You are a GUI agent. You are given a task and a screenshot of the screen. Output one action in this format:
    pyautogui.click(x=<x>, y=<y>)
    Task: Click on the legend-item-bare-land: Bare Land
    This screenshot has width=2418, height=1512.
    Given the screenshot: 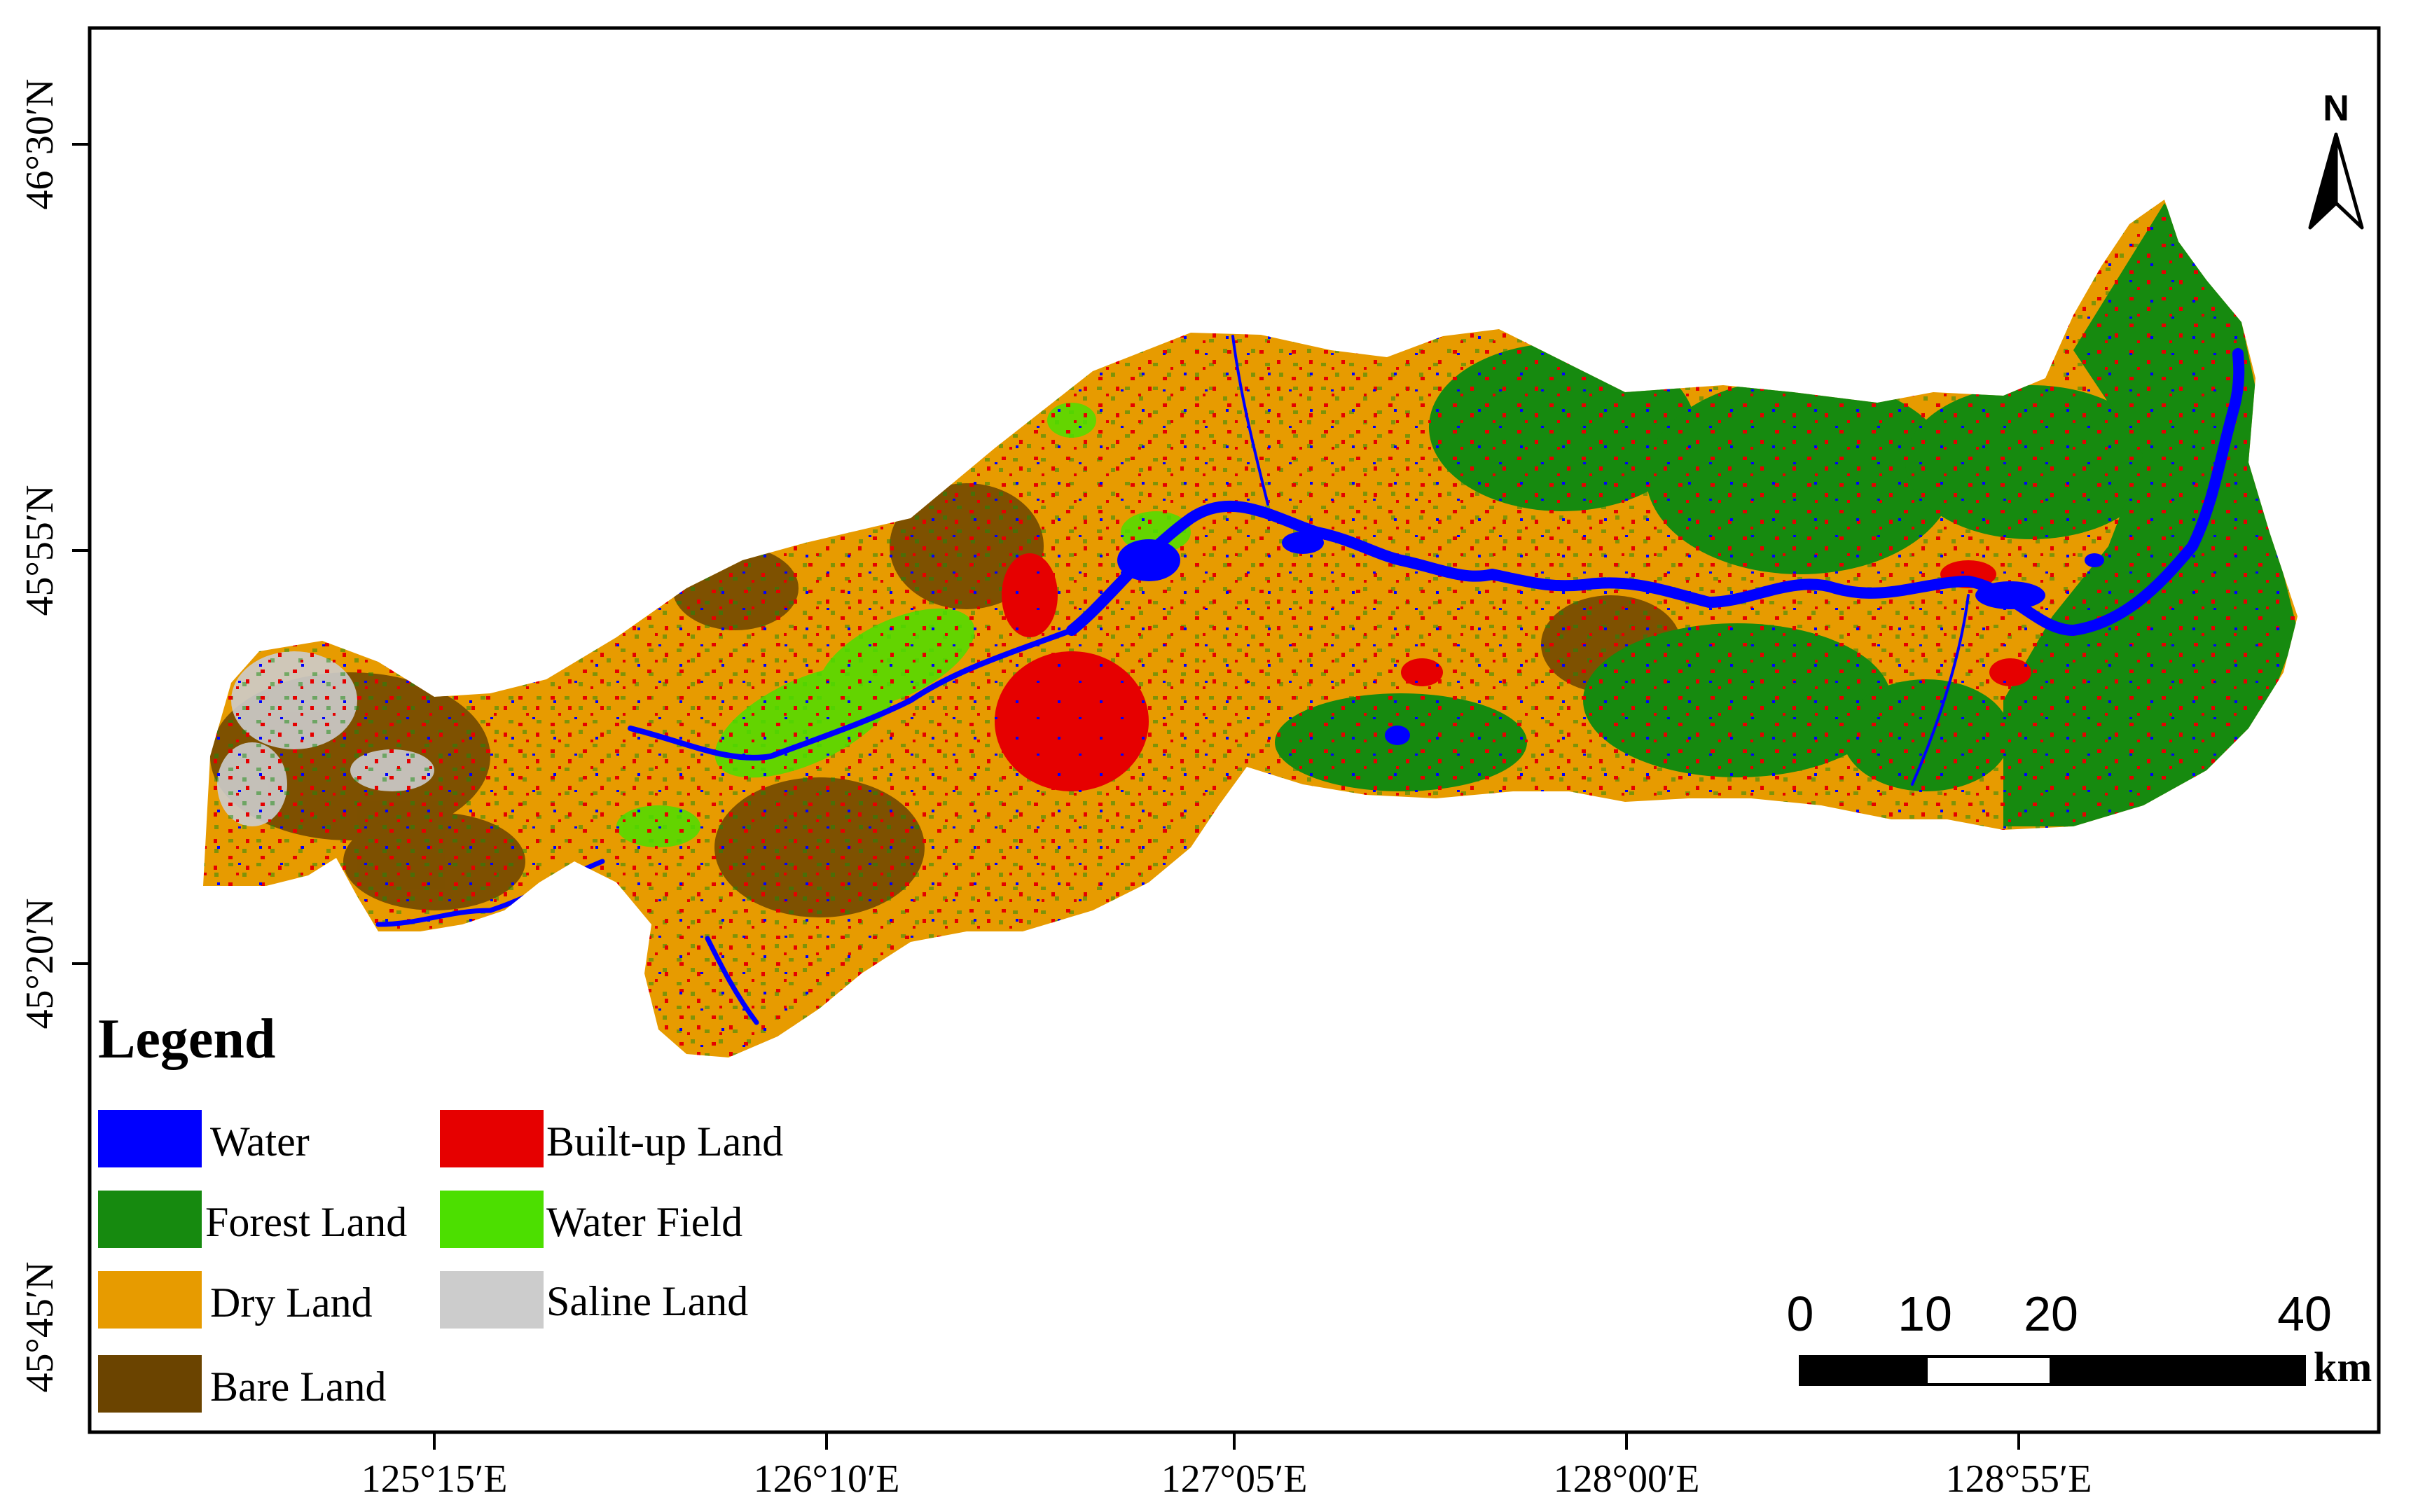 What is the action you would take?
    pyautogui.click(x=242, y=1384)
    